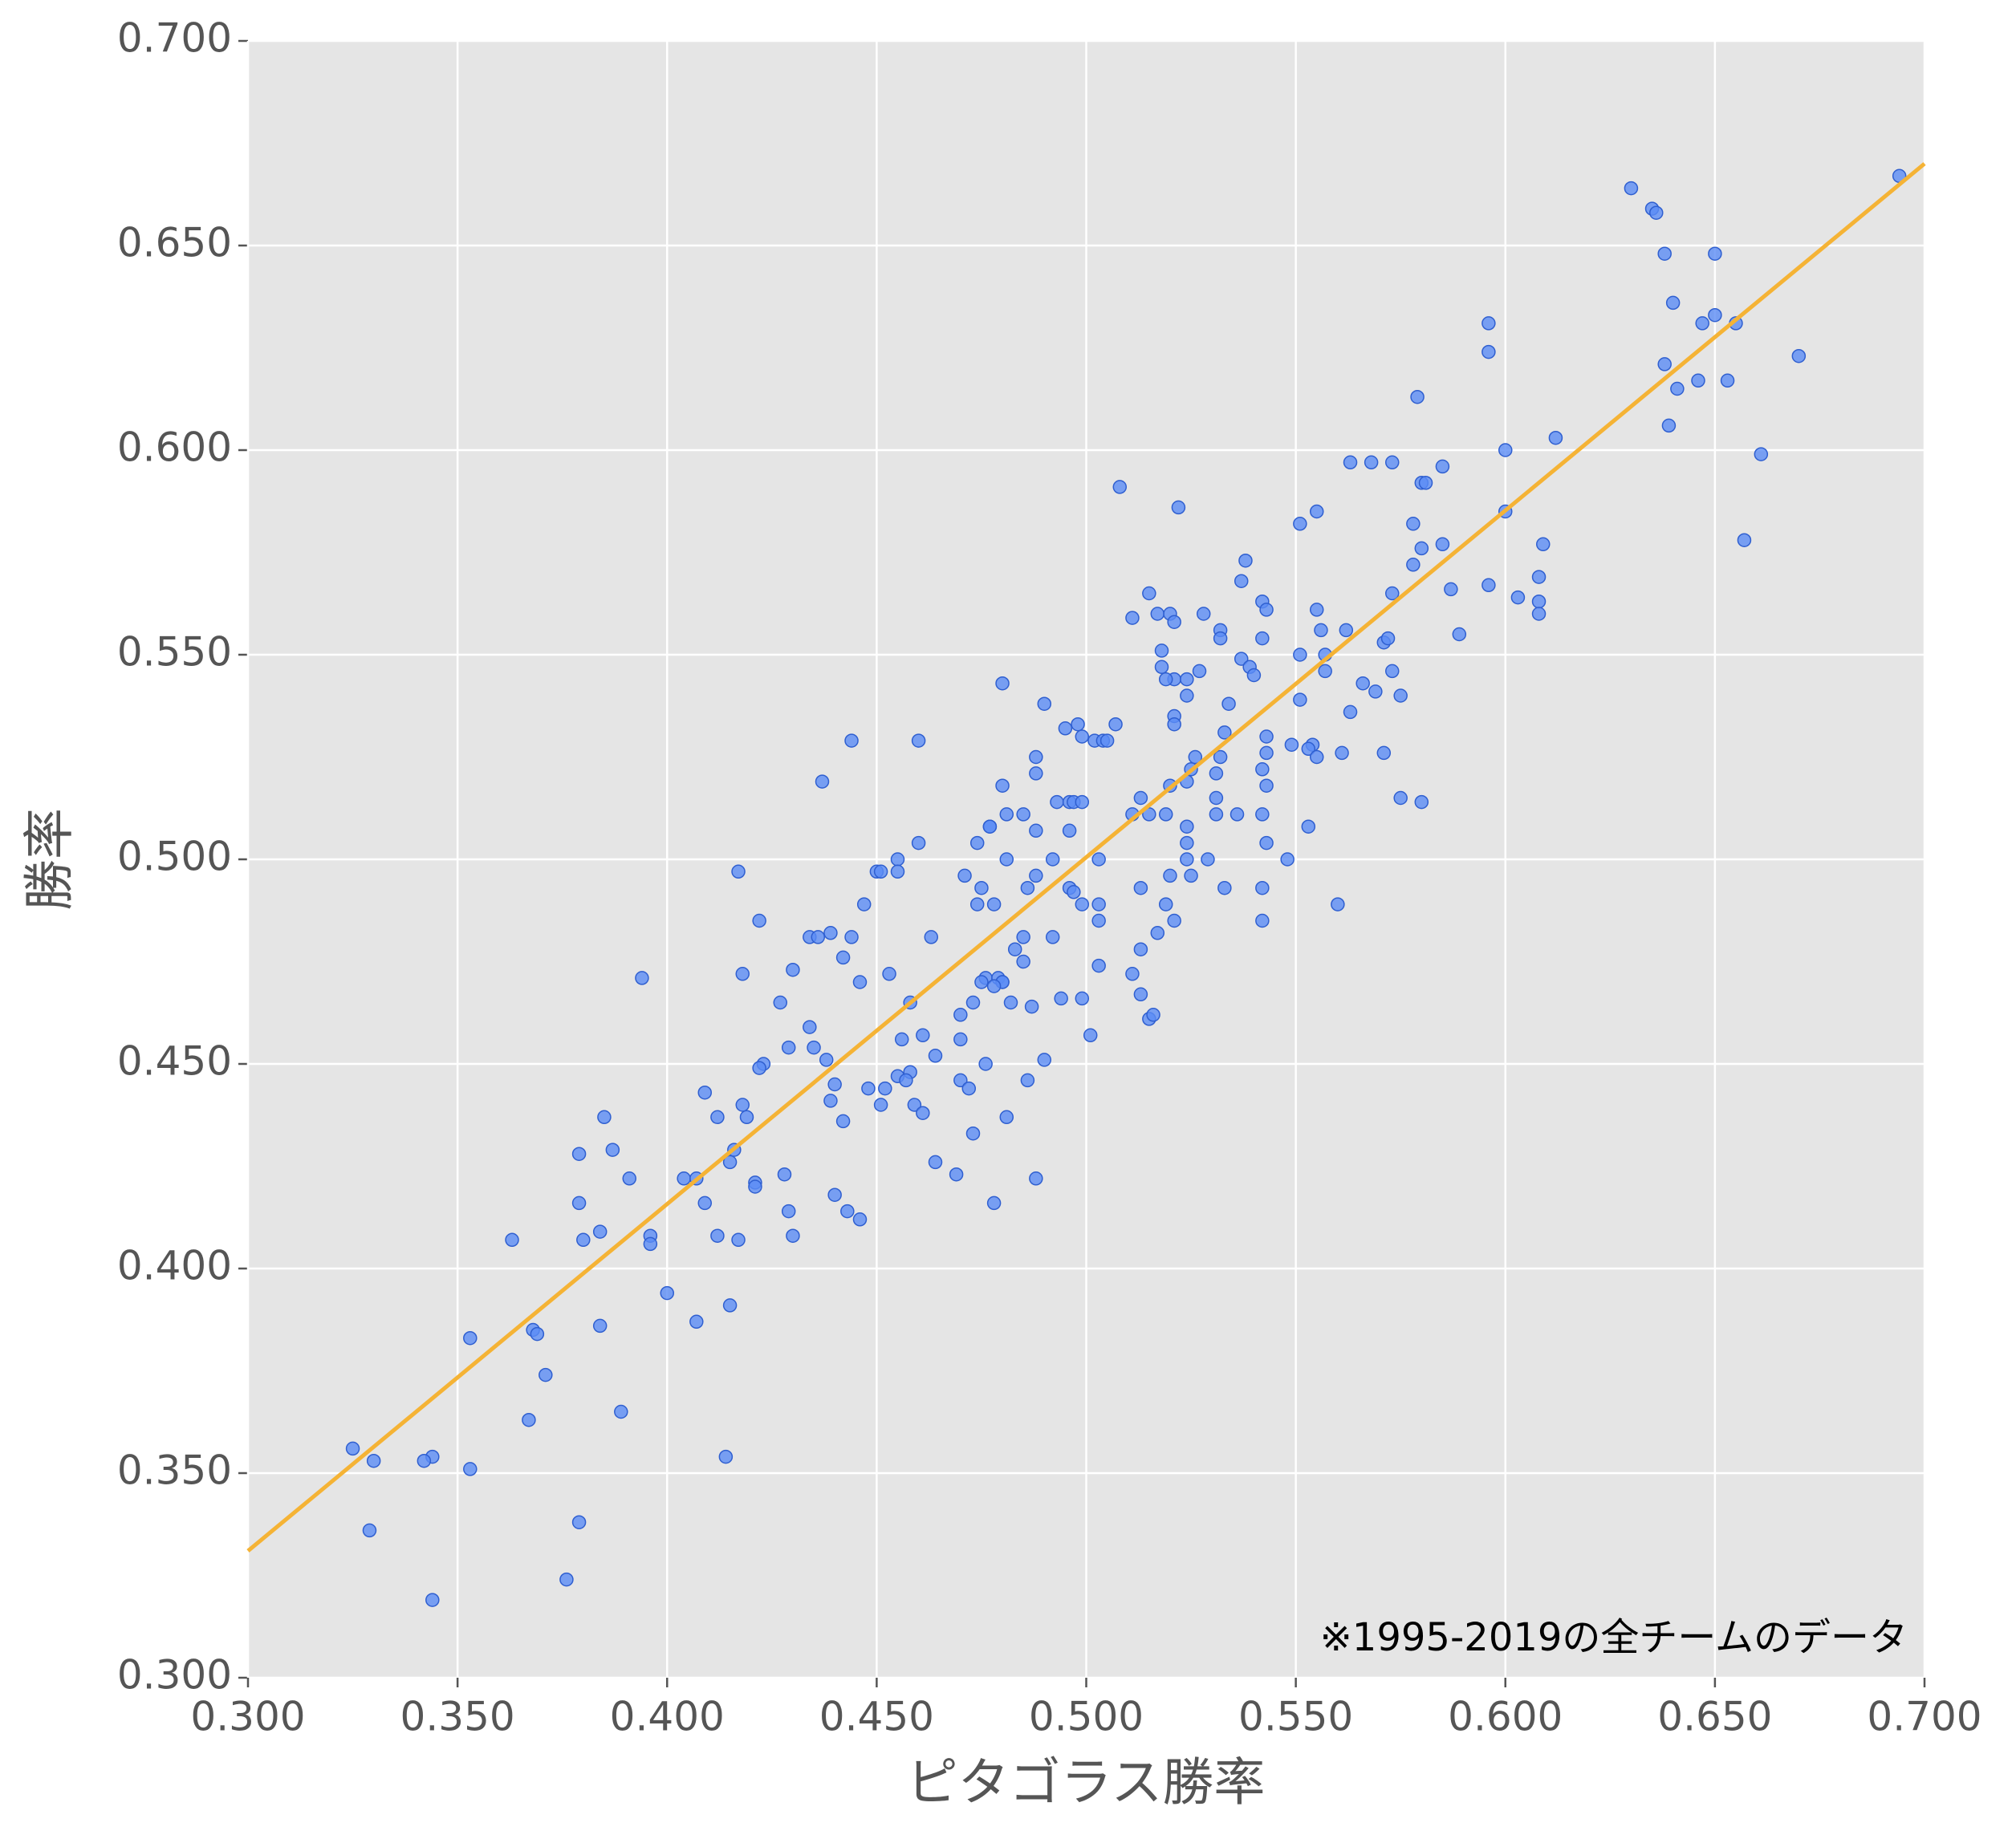  What do you see at coordinates (1614, 1638) in the screenshot?
I see `annotation: ※1995-2019の全チームのデータ` at bounding box center [1614, 1638].